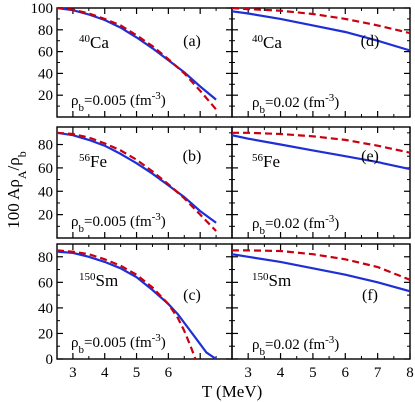  What do you see at coordinates (321, 62) in the screenshot?
I see `panel-d: (d) 40Ca ρb=0.02 (fm-3)` at bounding box center [321, 62].